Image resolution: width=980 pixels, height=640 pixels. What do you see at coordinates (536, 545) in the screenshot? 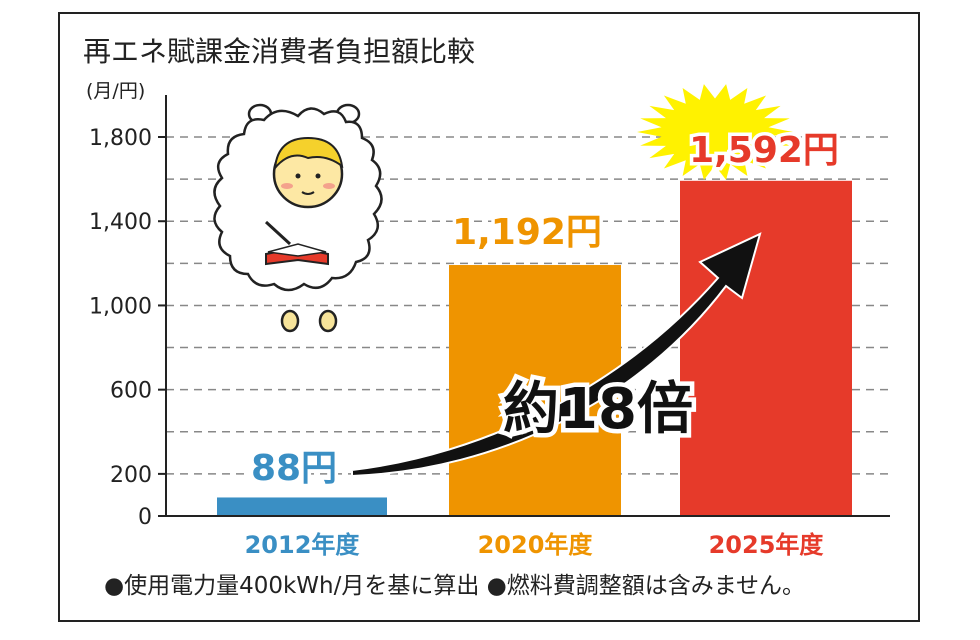
I see `x-tick-label: 2020年度` at bounding box center [536, 545].